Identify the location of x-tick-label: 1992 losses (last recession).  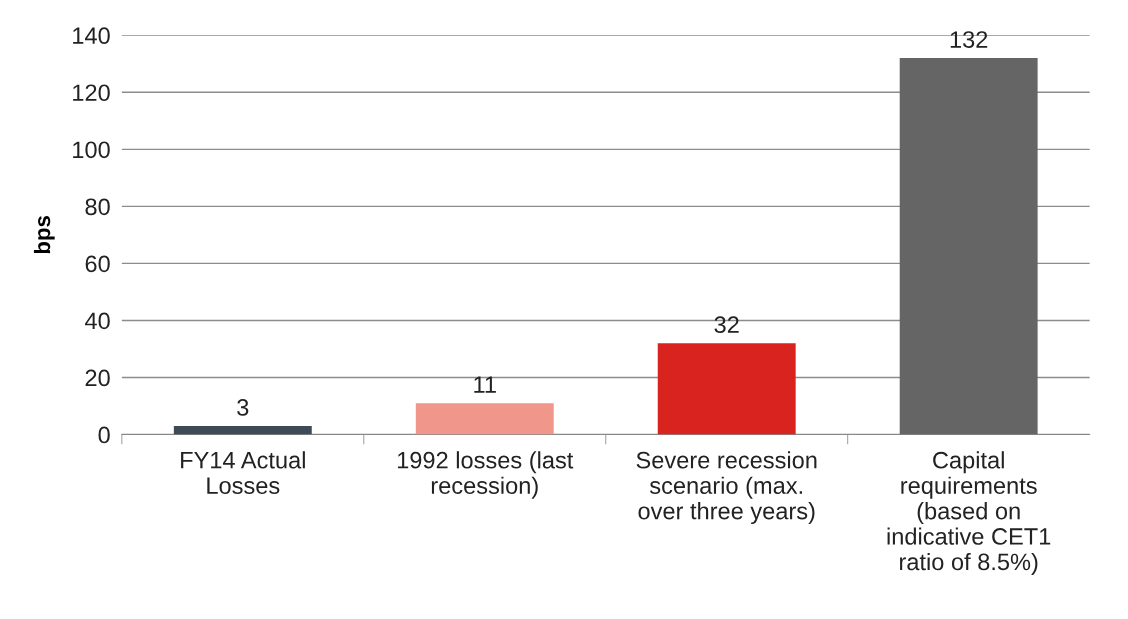
(485, 475).